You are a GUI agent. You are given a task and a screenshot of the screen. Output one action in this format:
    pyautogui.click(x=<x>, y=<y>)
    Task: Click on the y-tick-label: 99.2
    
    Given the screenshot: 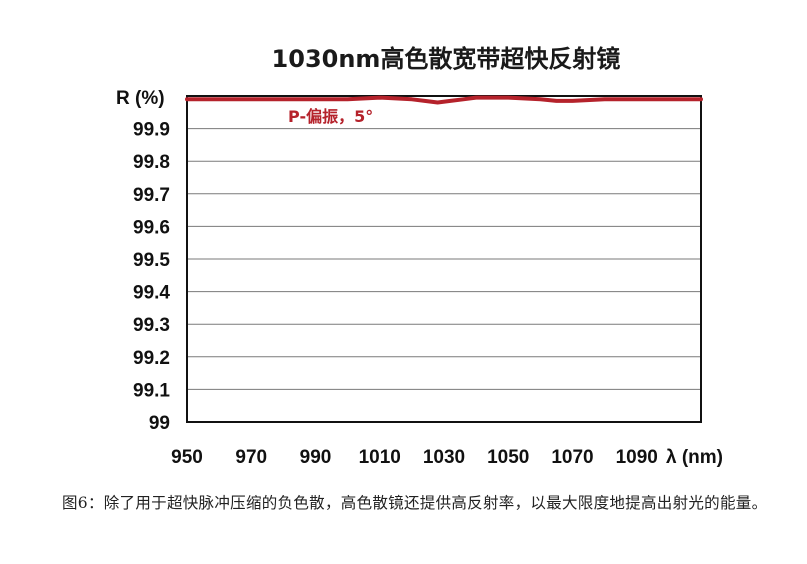 What is the action you would take?
    pyautogui.click(x=151, y=358)
    